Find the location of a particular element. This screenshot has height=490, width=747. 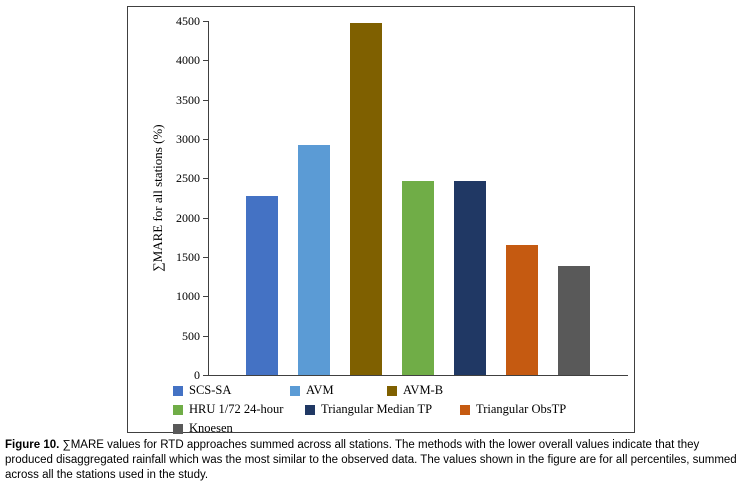

legend-item-triangular-obstp: Triangular ObsTP is located at coordinates (513, 409).